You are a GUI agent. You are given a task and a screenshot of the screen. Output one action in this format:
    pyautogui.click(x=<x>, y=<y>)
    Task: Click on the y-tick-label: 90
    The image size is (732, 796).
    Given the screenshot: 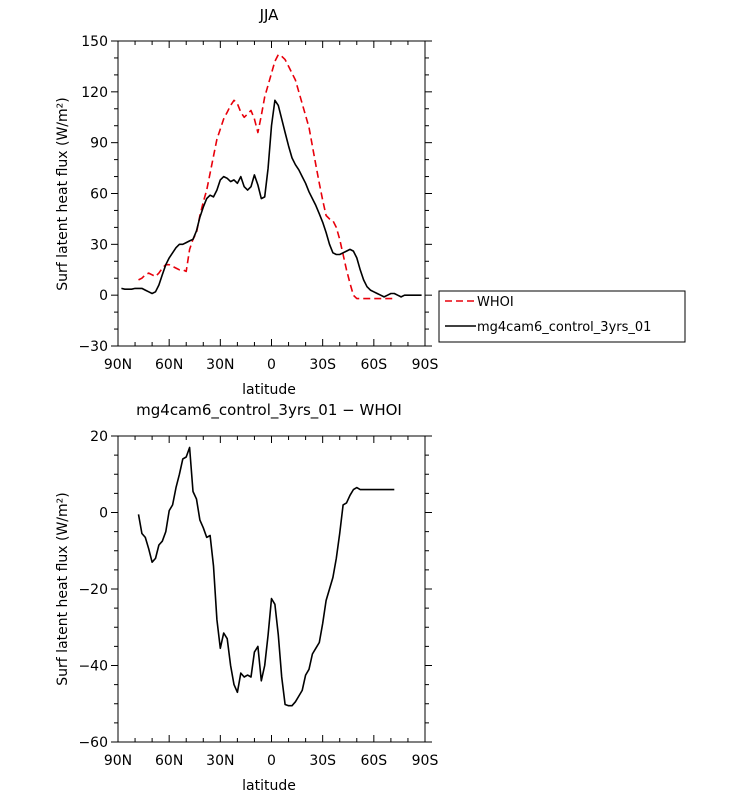 What is the action you would take?
    pyautogui.click(x=99, y=144)
    